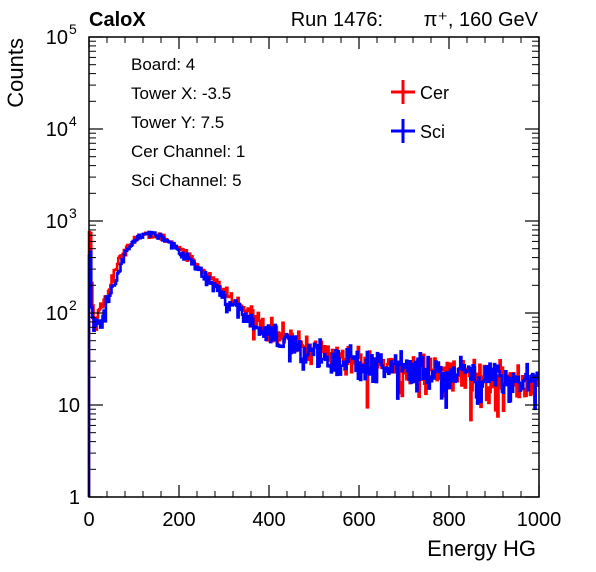 The width and height of the screenshot is (596, 572). What do you see at coordinates (15, 73) in the screenshot?
I see `y-axis-title: Counts` at bounding box center [15, 73].